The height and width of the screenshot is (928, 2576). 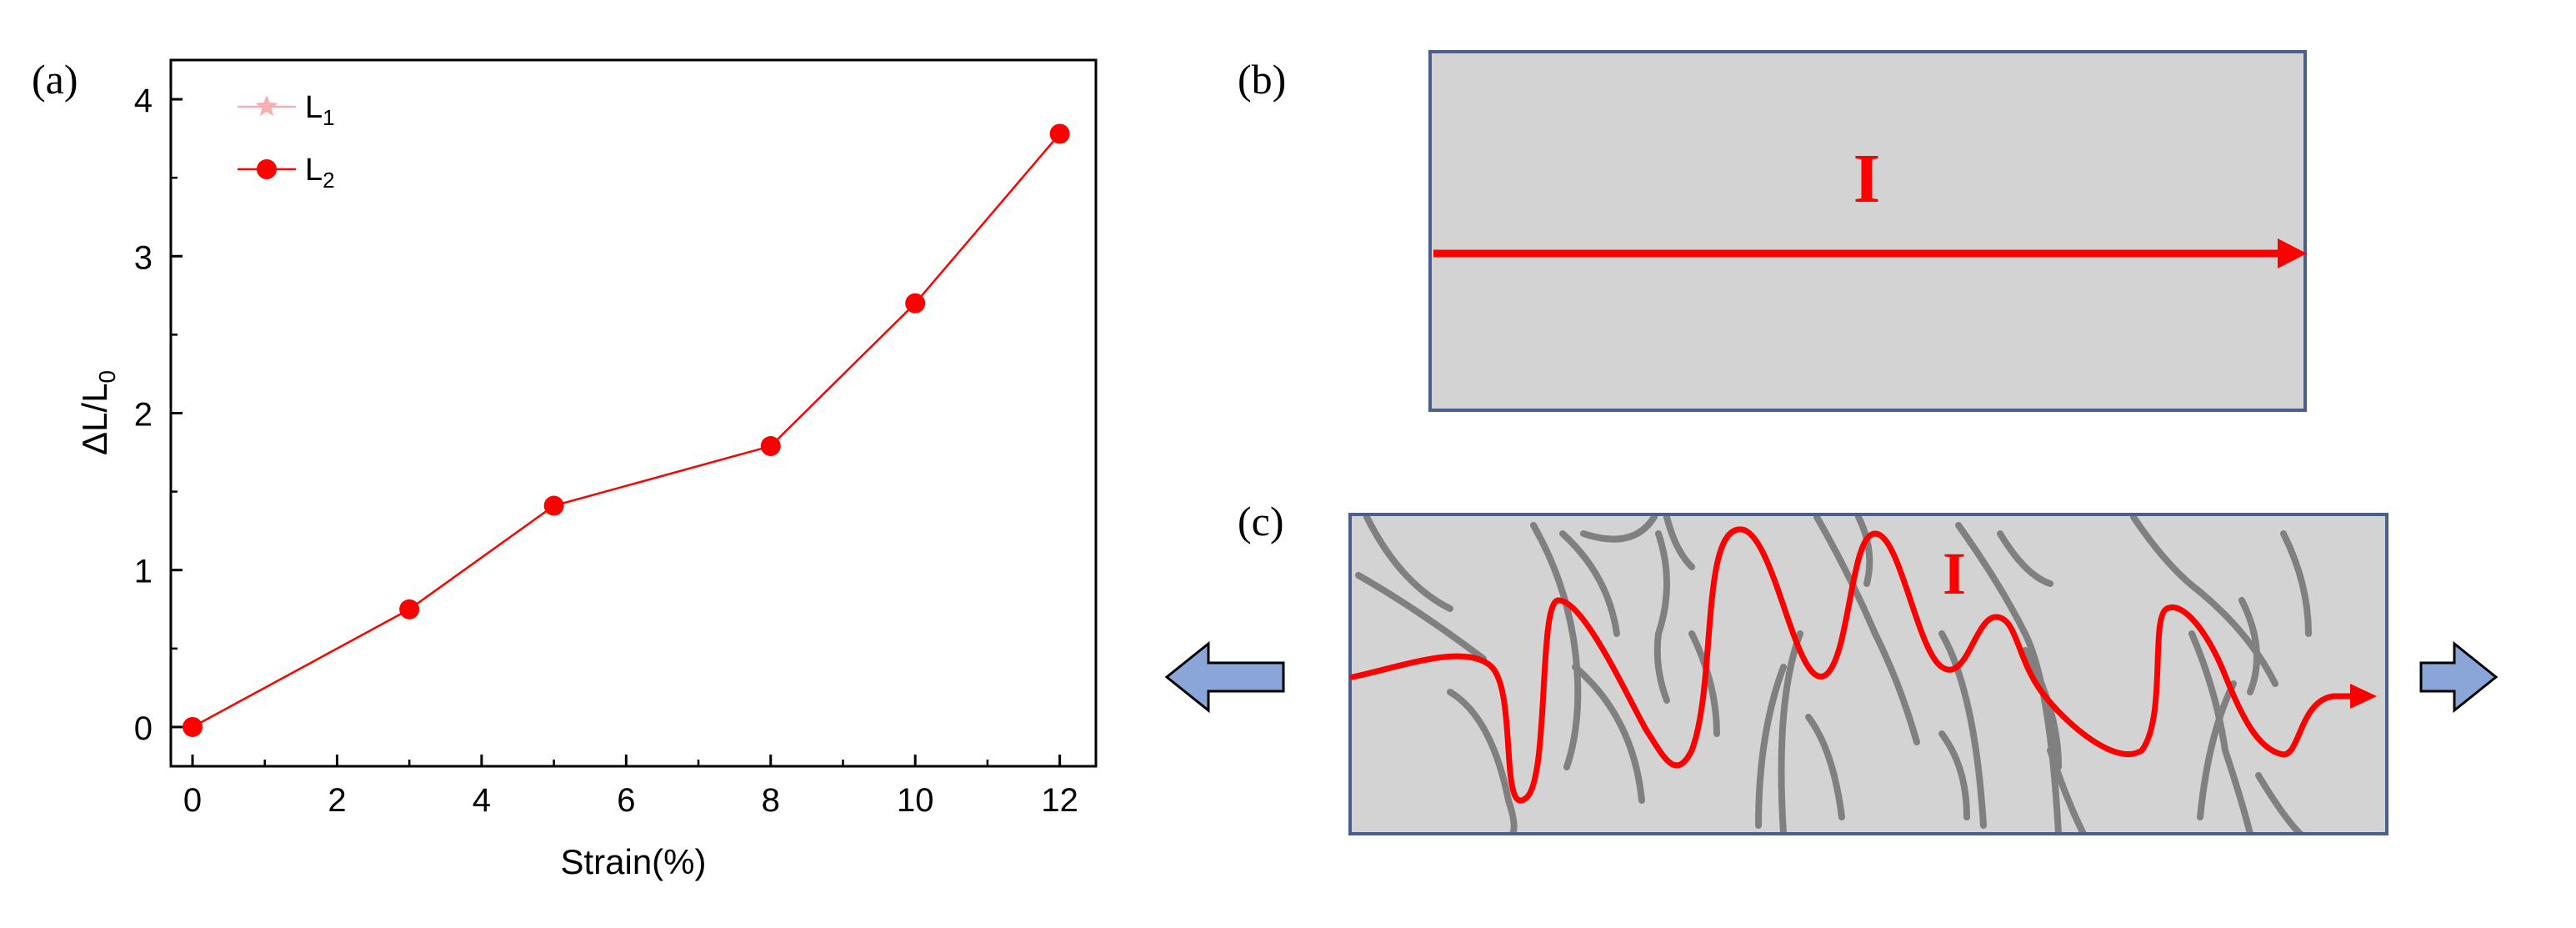 What do you see at coordinates (337, 800) in the screenshot?
I see `x-tick-label: 2` at bounding box center [337, 800].